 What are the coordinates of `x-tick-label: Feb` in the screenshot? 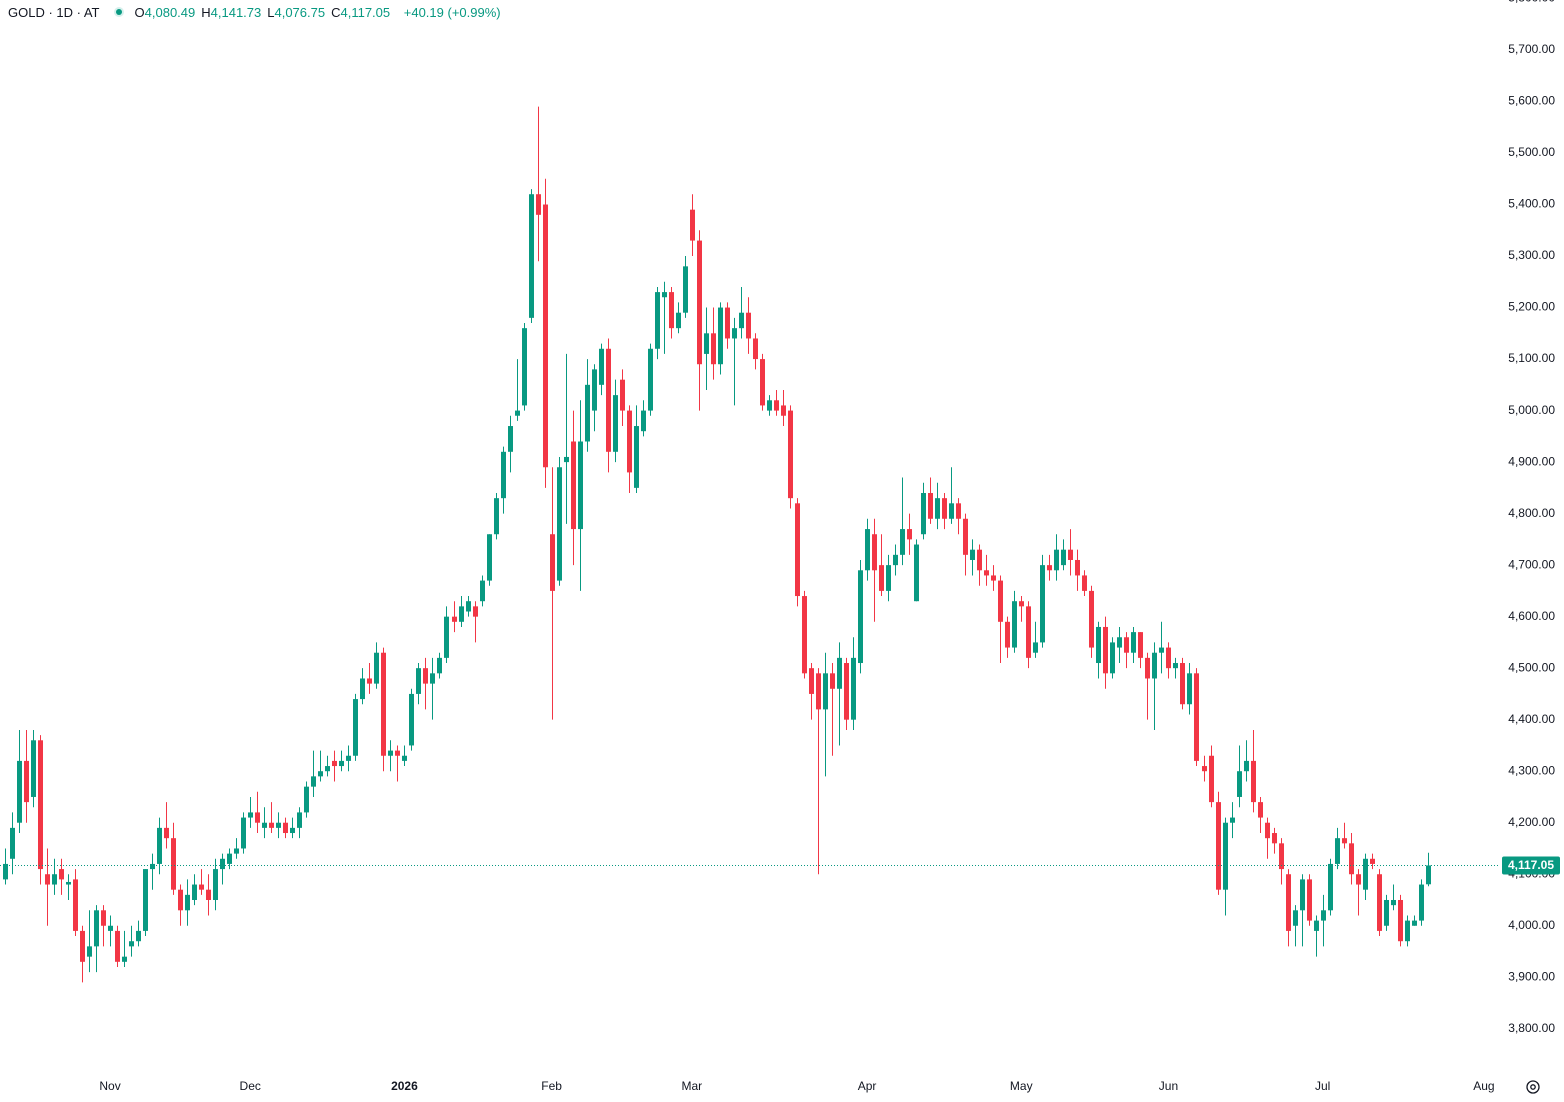 It's located at (551, 1086).